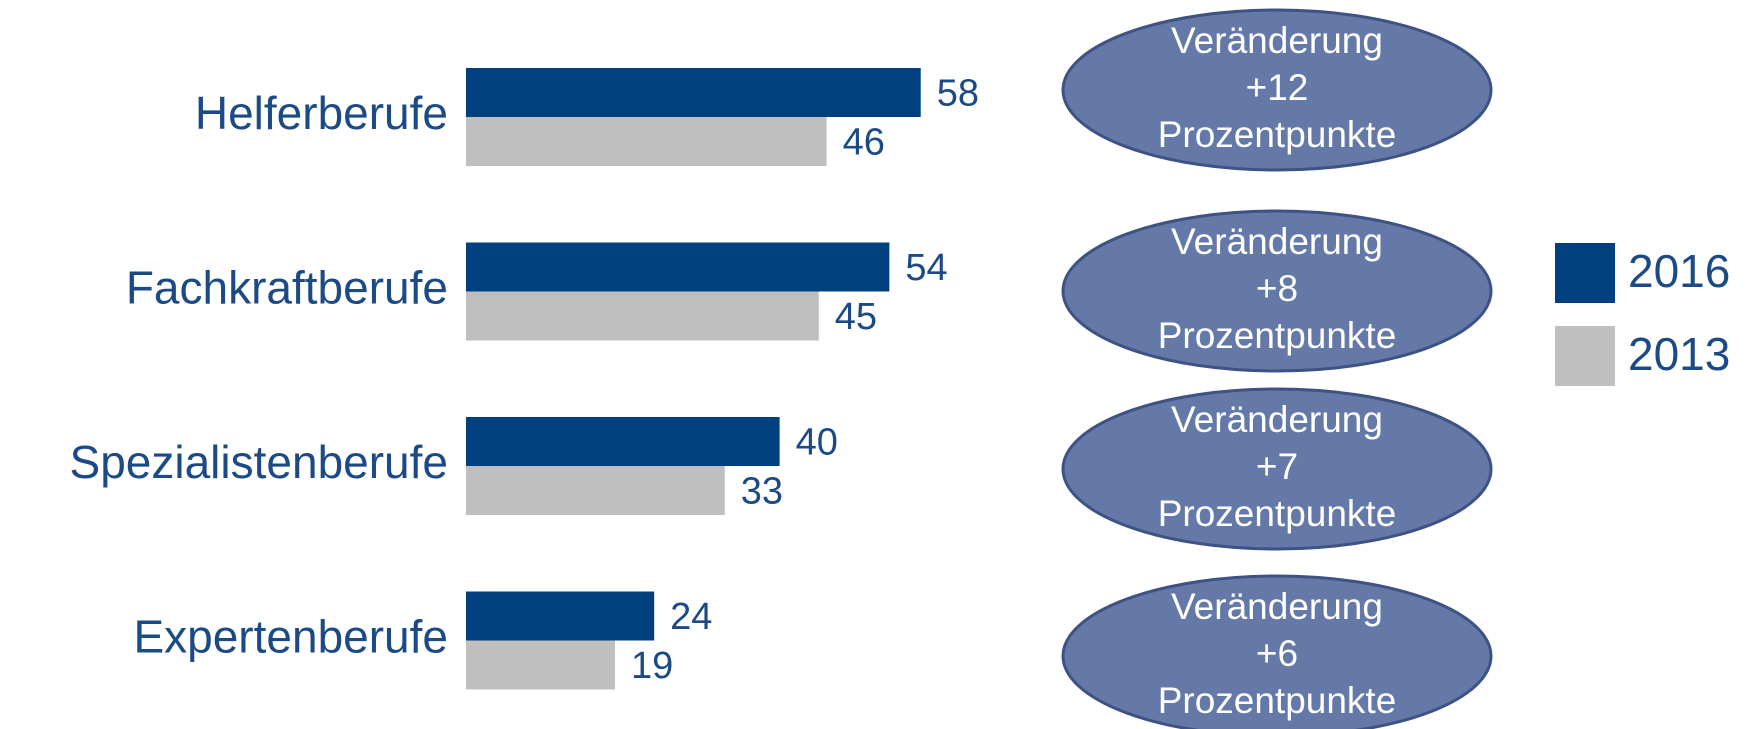 This screenshot has width=1749, height=729. What do you see at coordinates (926, 268) in the screenshot?
I see `value-label: 54` at bounding box center [926, 268].